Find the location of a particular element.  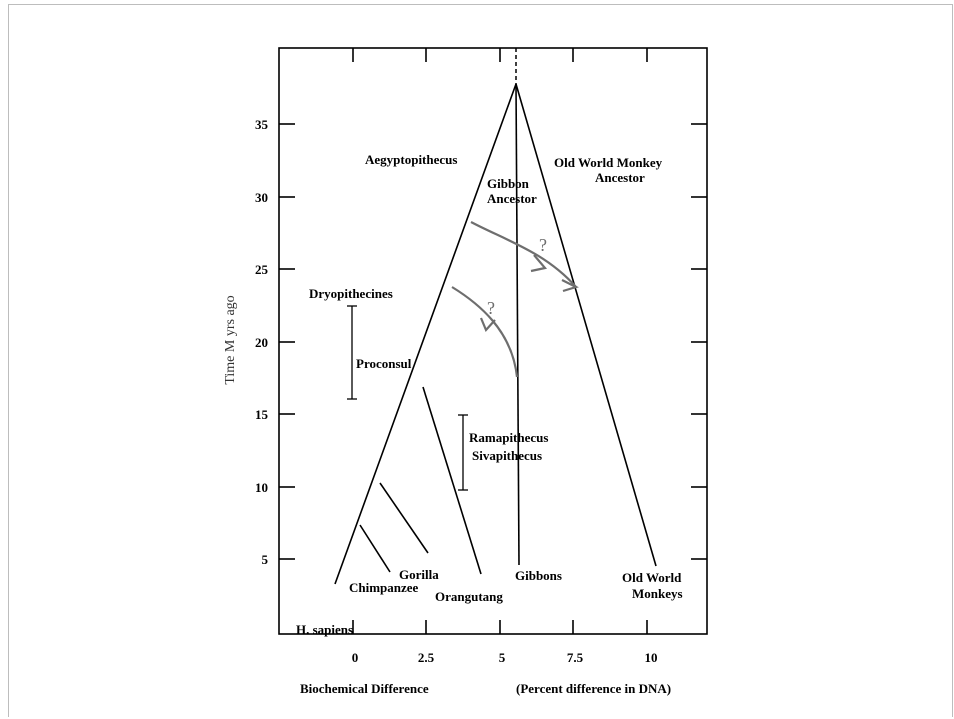

y-tick-label: 20 is located at coordinates (261, 342).